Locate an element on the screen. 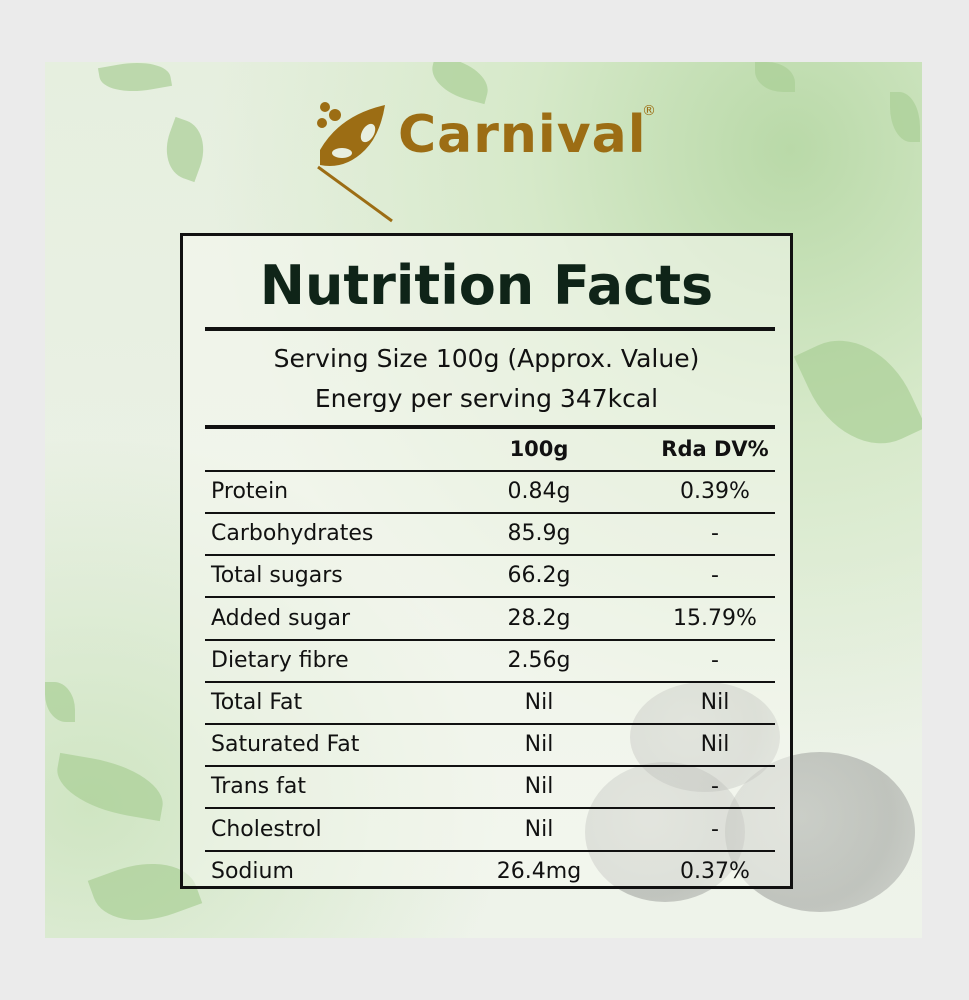 Image resolution: width=969 pixels, height=1000 pixels. energy-per-serving: Energy per serving 347kcal is located at coordinates (486, 398).